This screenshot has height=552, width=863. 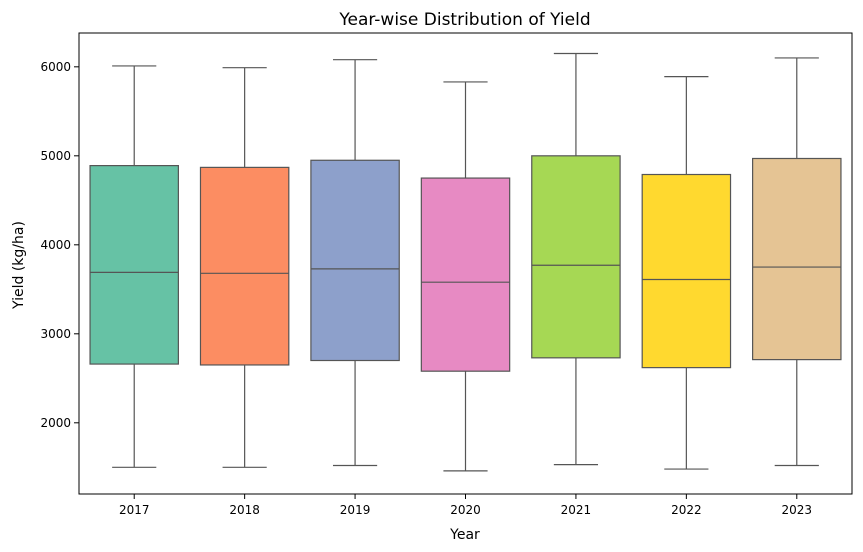 I want to click on y-tick-label: 2000, so click(x=55, y=423).